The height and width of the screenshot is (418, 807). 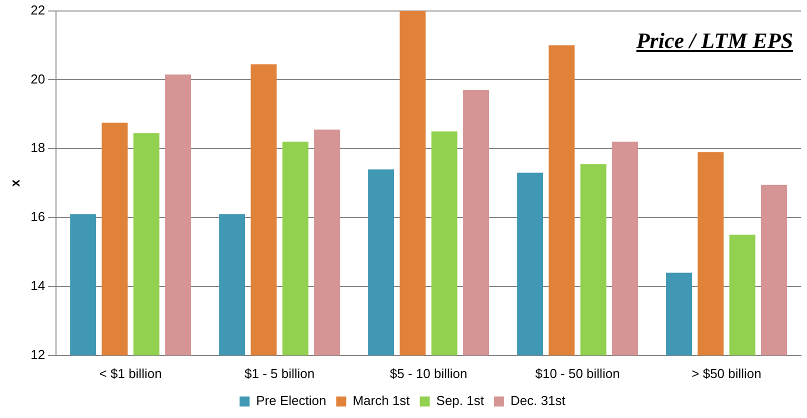 I want to click on y-tick-label: 22, so click(x=38, y=10).